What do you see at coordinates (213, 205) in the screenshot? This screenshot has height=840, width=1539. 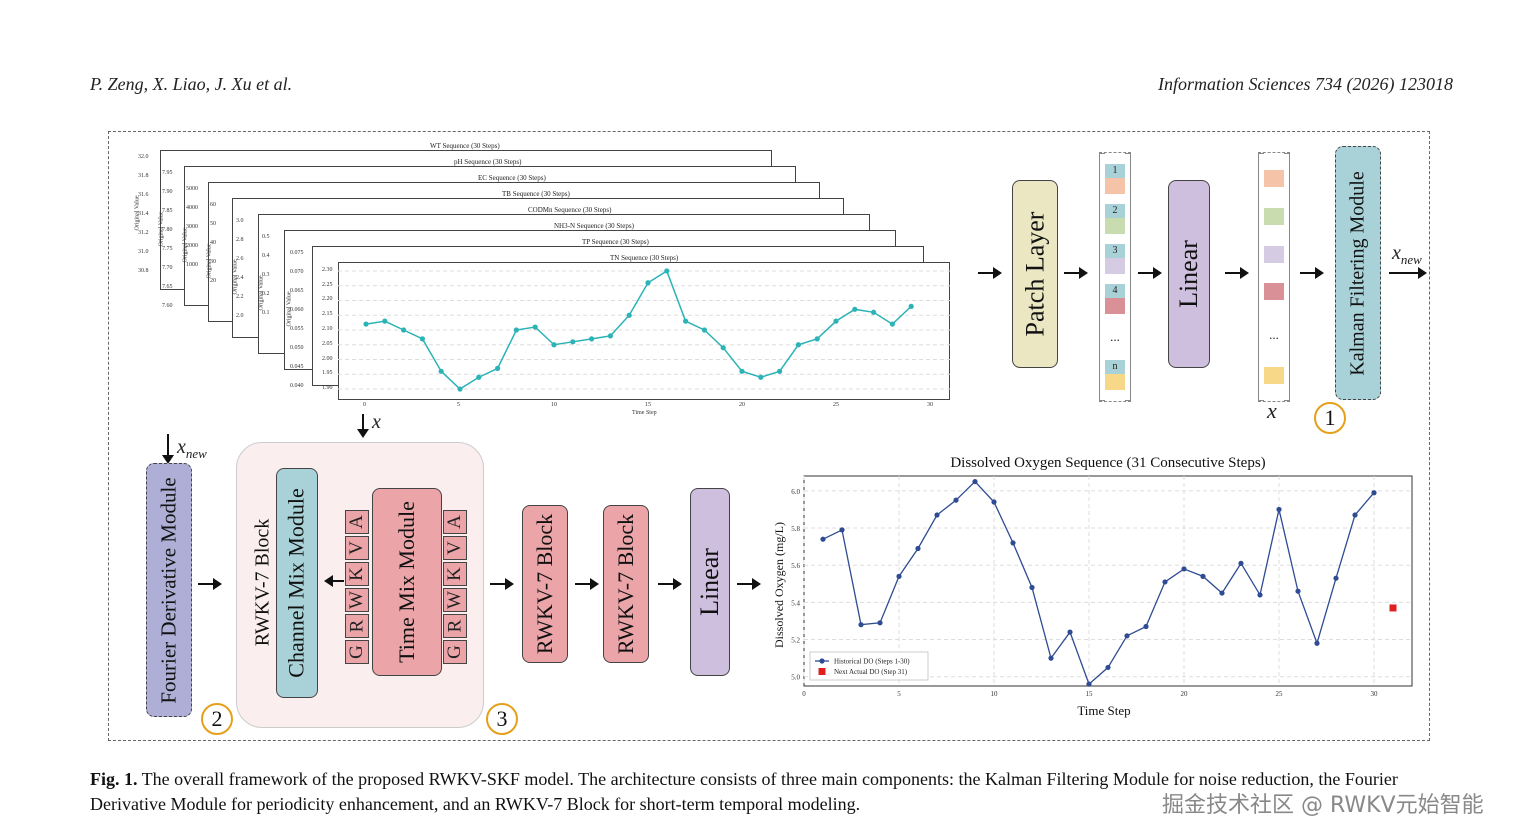 I see `sequence-card-ytick: 60` at bounding box center [213, 205].